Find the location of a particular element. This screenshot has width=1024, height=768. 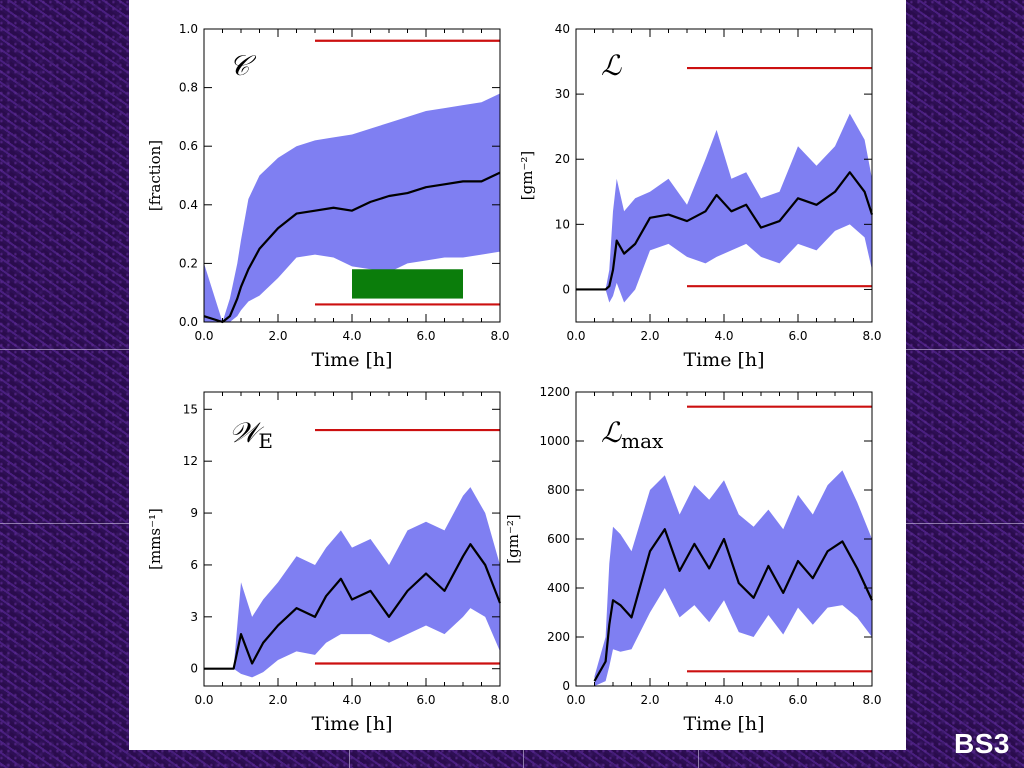

panel-label: ℒmax is located at coordinates (632, 434).